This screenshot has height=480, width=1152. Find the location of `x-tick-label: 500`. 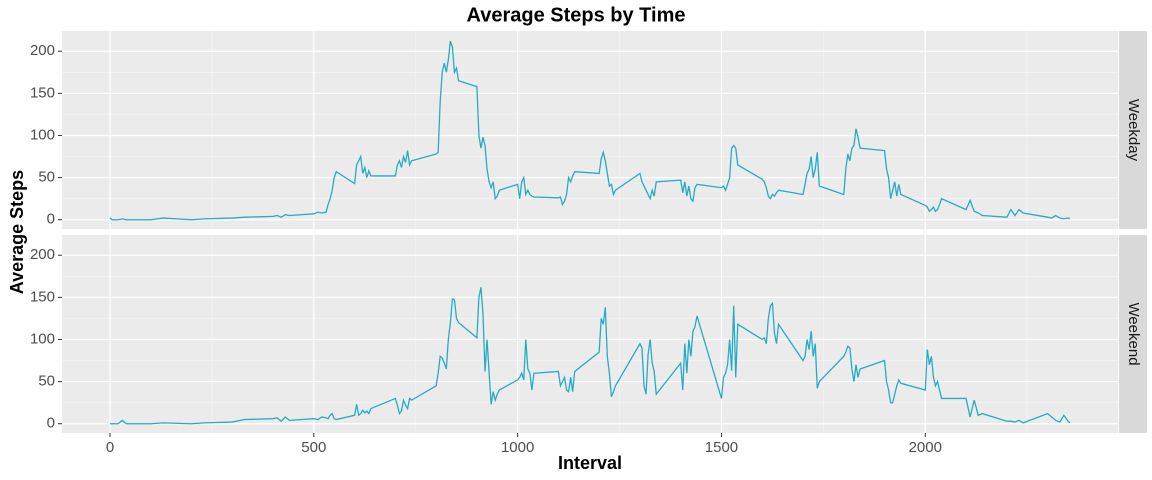

x-tick-label: 500 is located at coordinates (313, 447).